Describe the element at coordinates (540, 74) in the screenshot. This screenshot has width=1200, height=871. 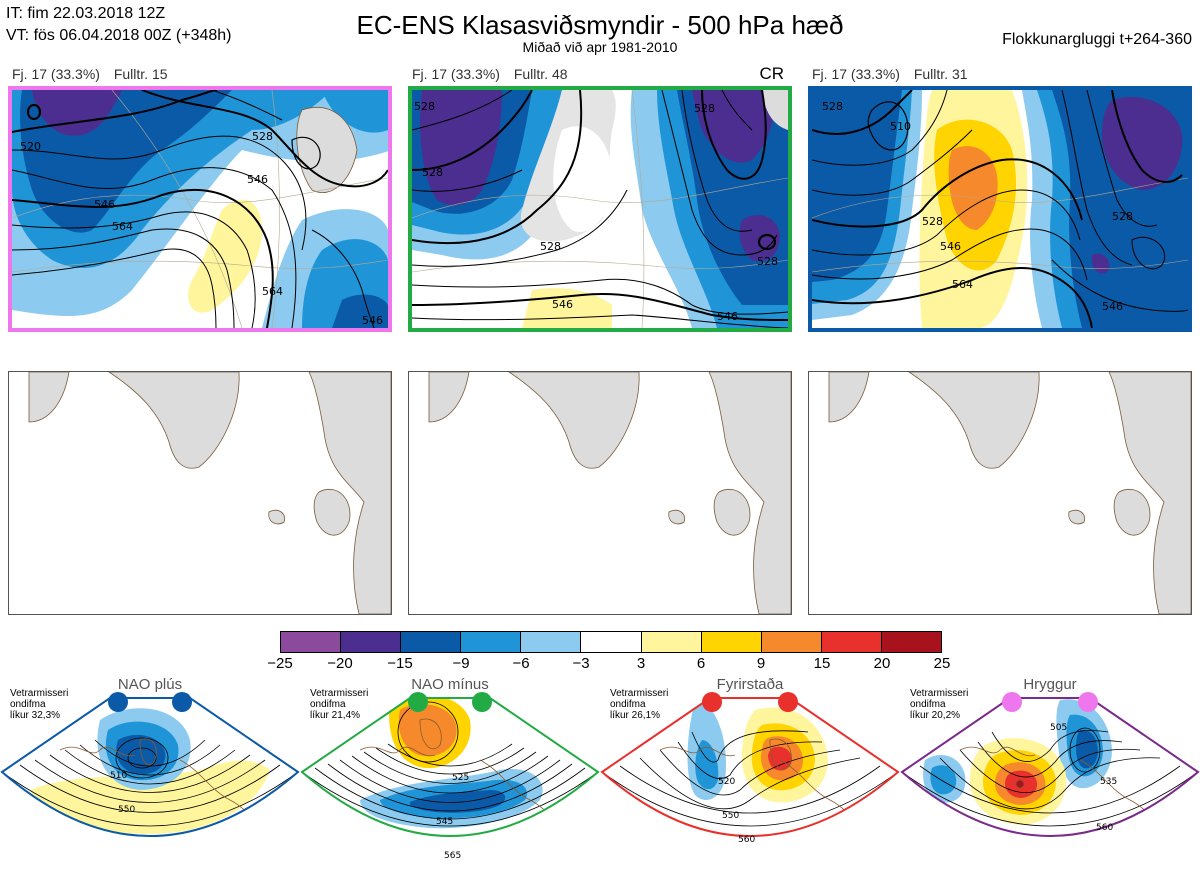
I see `panel-2-rep: Fulltr. 48` at that location.